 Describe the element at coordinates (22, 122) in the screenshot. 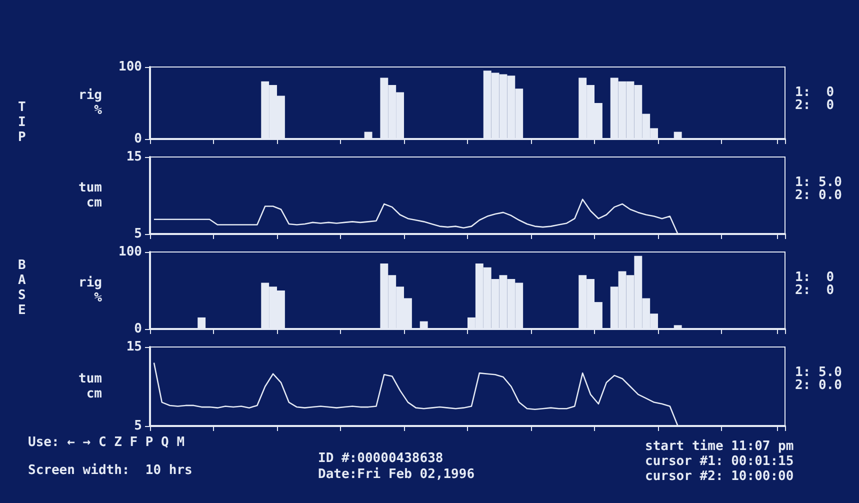

I see `text: TIP` at that location.